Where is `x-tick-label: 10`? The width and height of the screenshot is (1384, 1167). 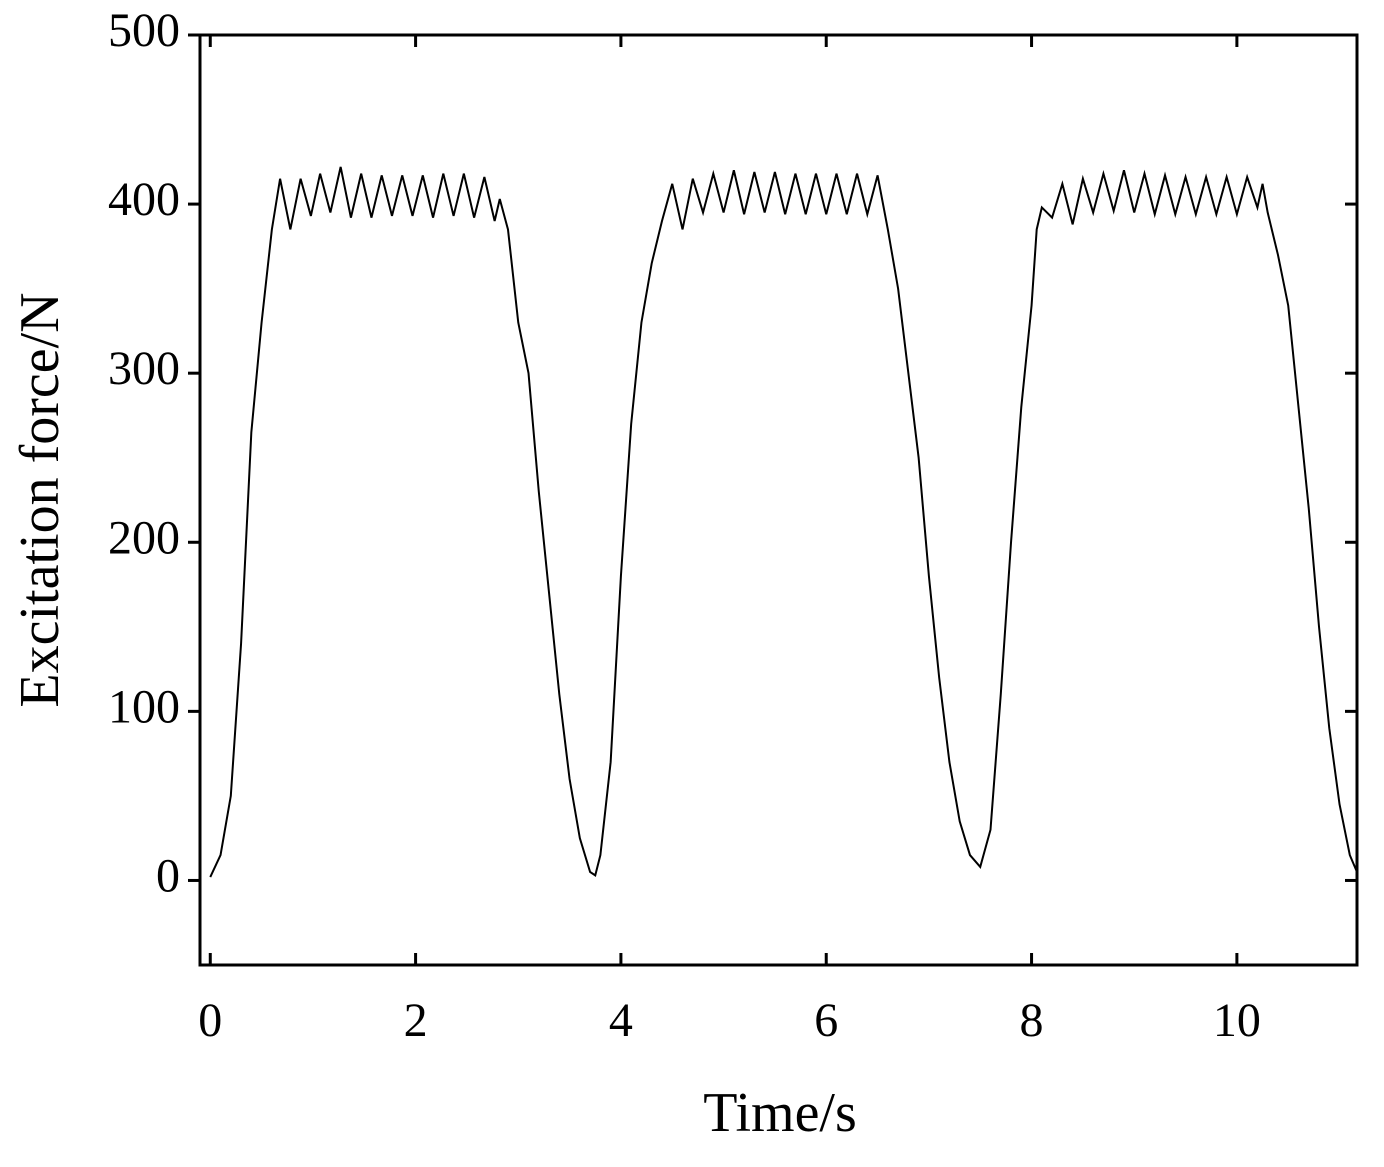
x-tick-label: 10 is located at coordinates (1237, 1020).